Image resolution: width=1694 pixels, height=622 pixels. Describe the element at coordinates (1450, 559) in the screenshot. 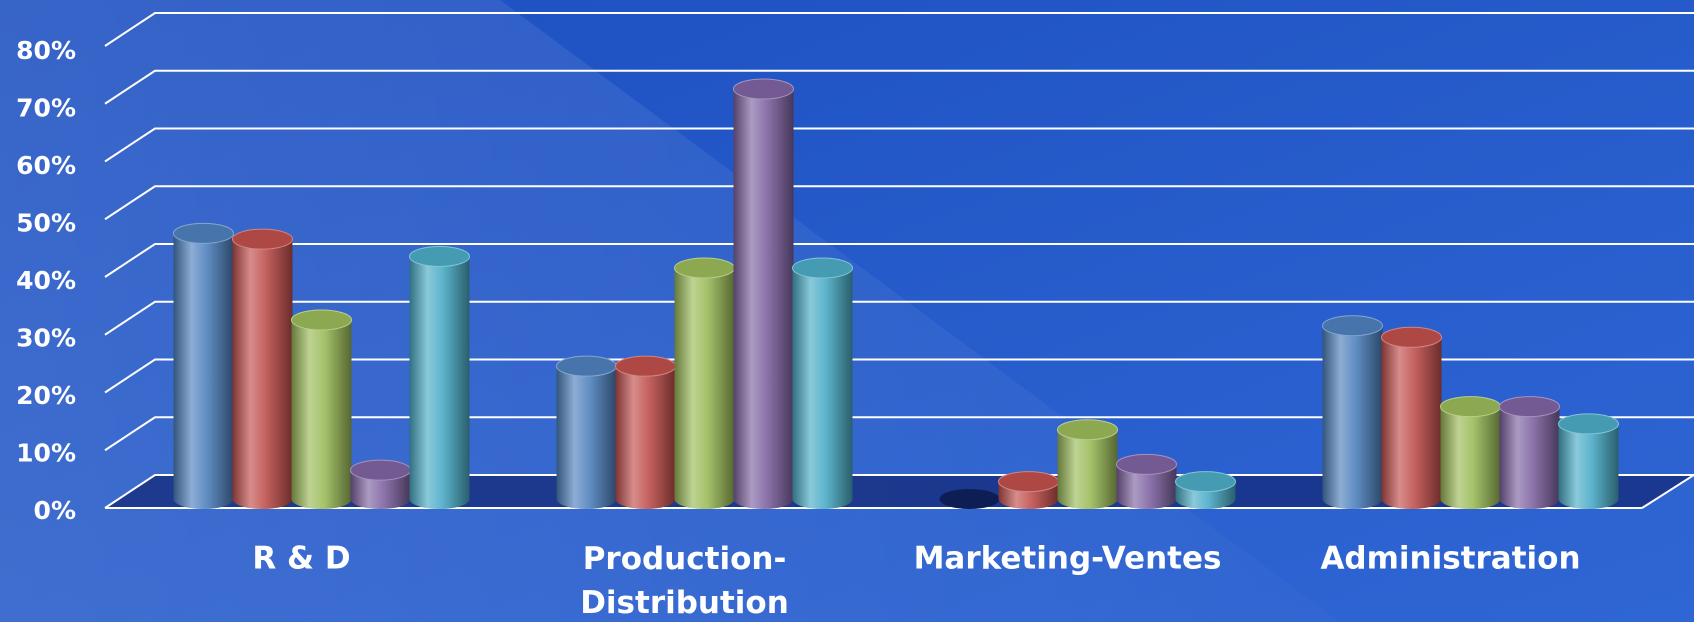

I see `x-tick-label: Administration` at that location.